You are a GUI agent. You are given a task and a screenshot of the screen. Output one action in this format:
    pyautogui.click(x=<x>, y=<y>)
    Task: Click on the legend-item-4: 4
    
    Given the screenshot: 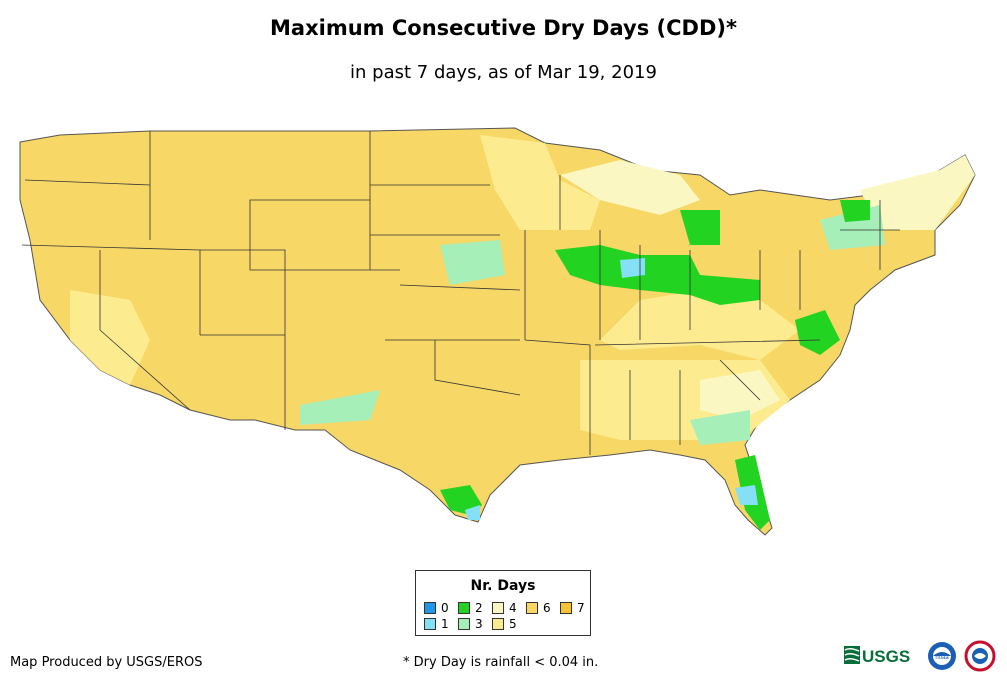 What is the action you would take?
    pyautogui.click(x=504, y=608)
    